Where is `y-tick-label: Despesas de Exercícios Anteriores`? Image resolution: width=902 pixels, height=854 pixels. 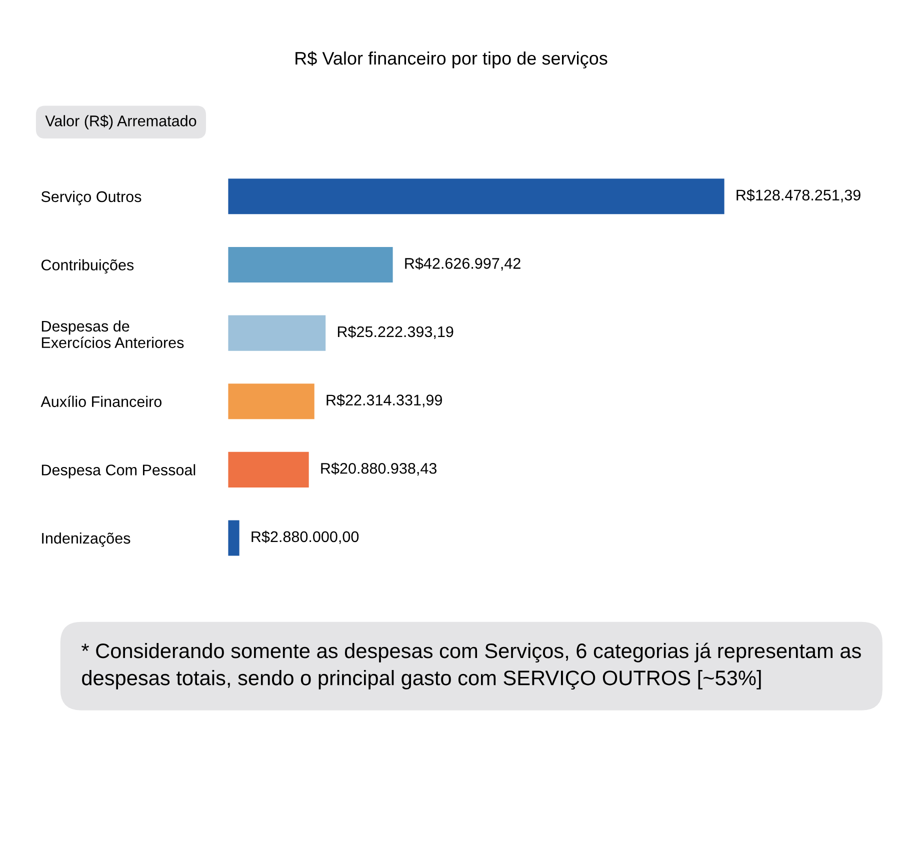
y-tick-label: Despesas de Exercícios Anteriores is located at coordinates (113, 334).